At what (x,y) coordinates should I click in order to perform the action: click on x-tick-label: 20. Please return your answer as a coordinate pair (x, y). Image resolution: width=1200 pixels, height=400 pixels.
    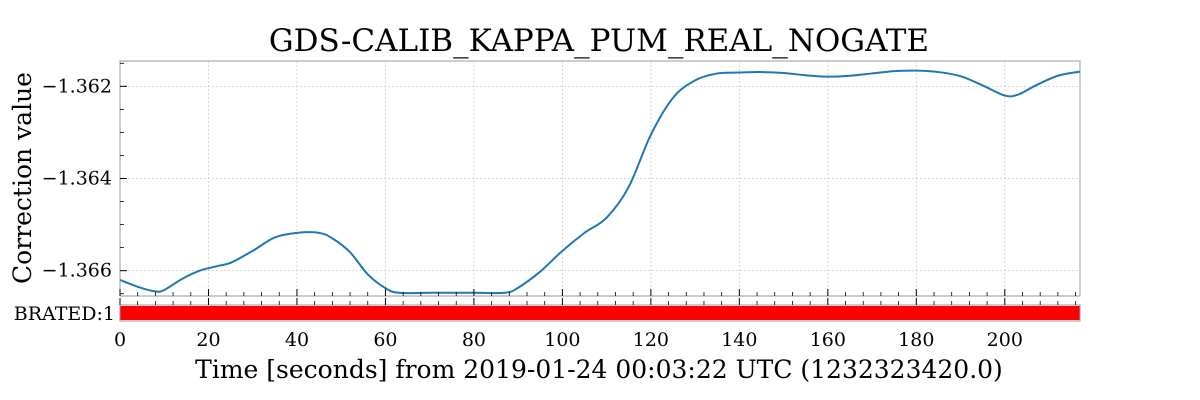
    Looking at the image, I should click on (208, 340).